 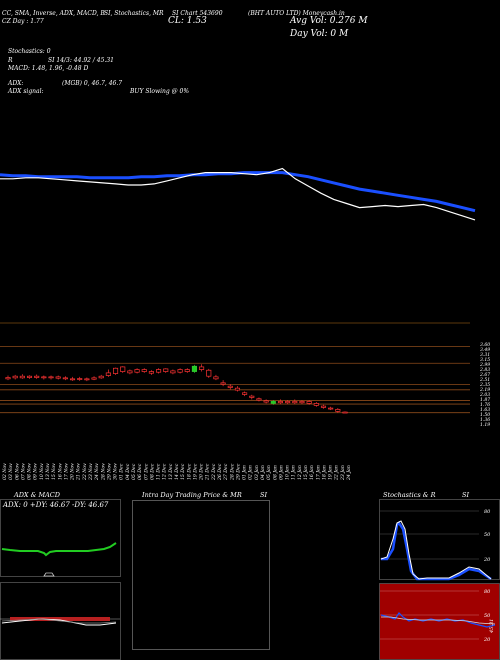 I want to click on header-day-change: CZ Day : 1.77, so click(x=23, y=21).